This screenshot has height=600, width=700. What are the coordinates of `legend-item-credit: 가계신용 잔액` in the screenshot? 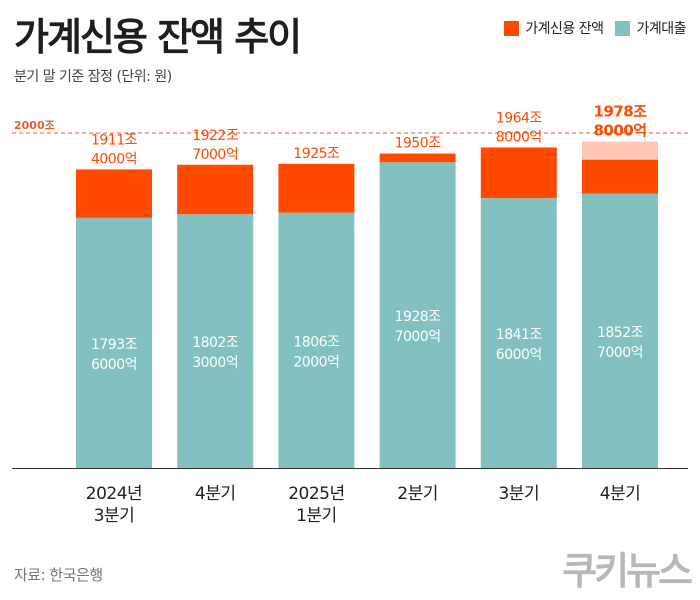 It's located at (554, 28).